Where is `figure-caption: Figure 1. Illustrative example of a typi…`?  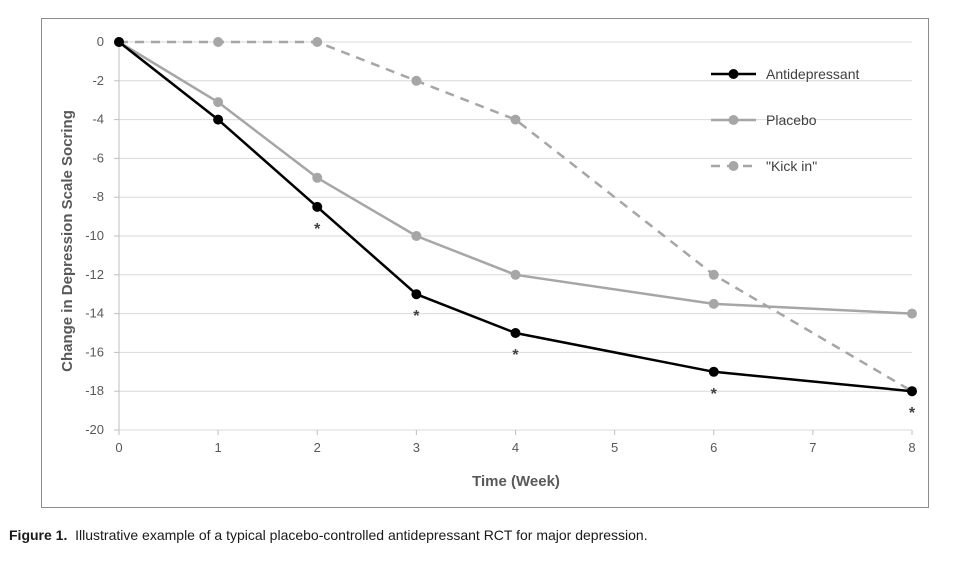
figure-caption: Figure 1. Illustrative example of a typi… is located at coordinates (328, 535).